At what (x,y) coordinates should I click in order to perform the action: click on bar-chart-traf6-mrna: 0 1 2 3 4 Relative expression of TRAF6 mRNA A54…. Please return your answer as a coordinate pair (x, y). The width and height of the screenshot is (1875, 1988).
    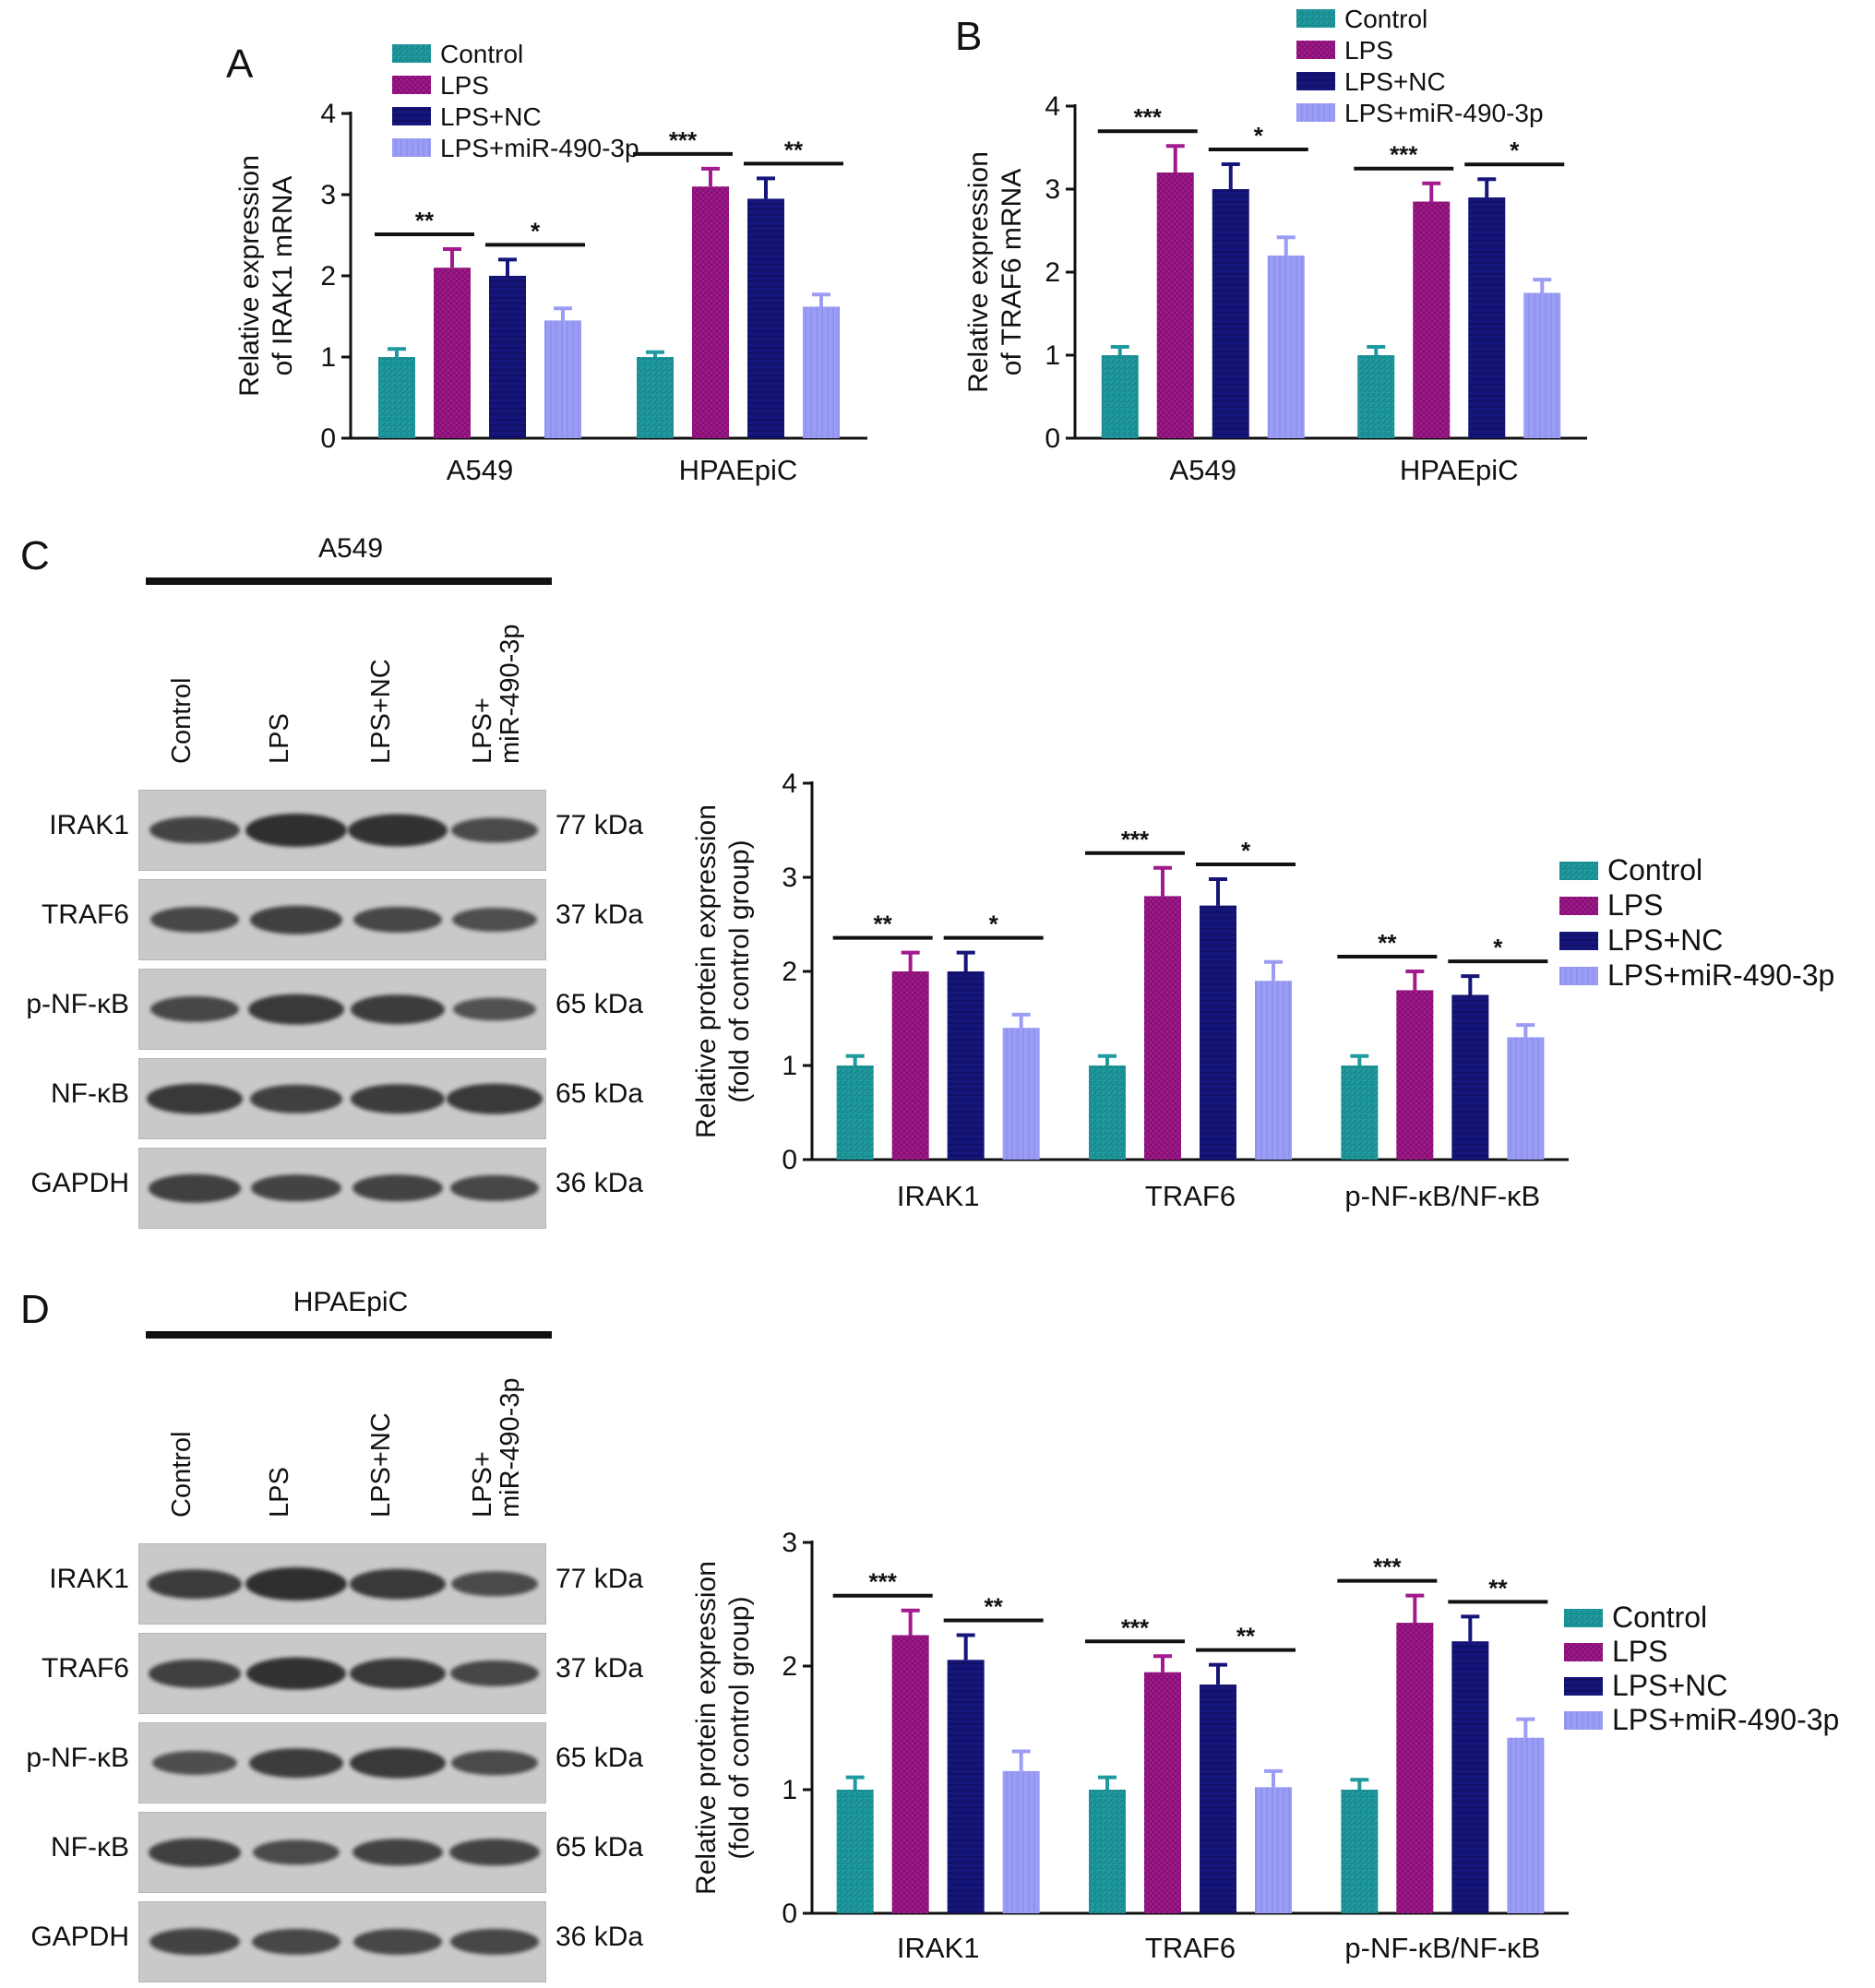
    Looking at the image, I should click on (1275, 245).